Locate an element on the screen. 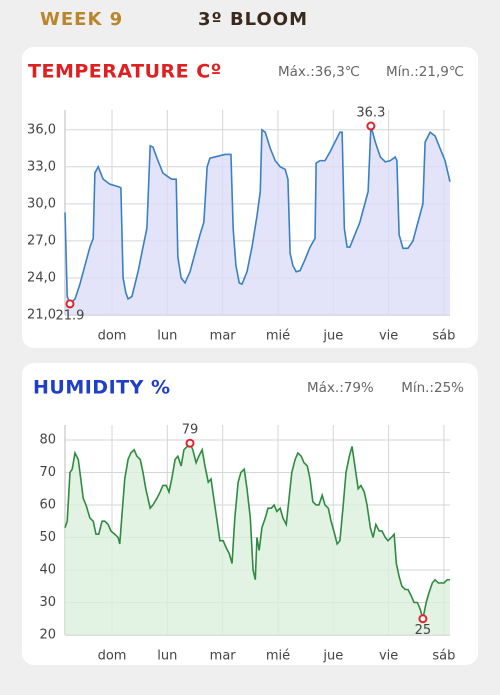 This screenshot has width=500, height=695. max-label: Máx.:36,3℃ is located at coordinates (319, 72).